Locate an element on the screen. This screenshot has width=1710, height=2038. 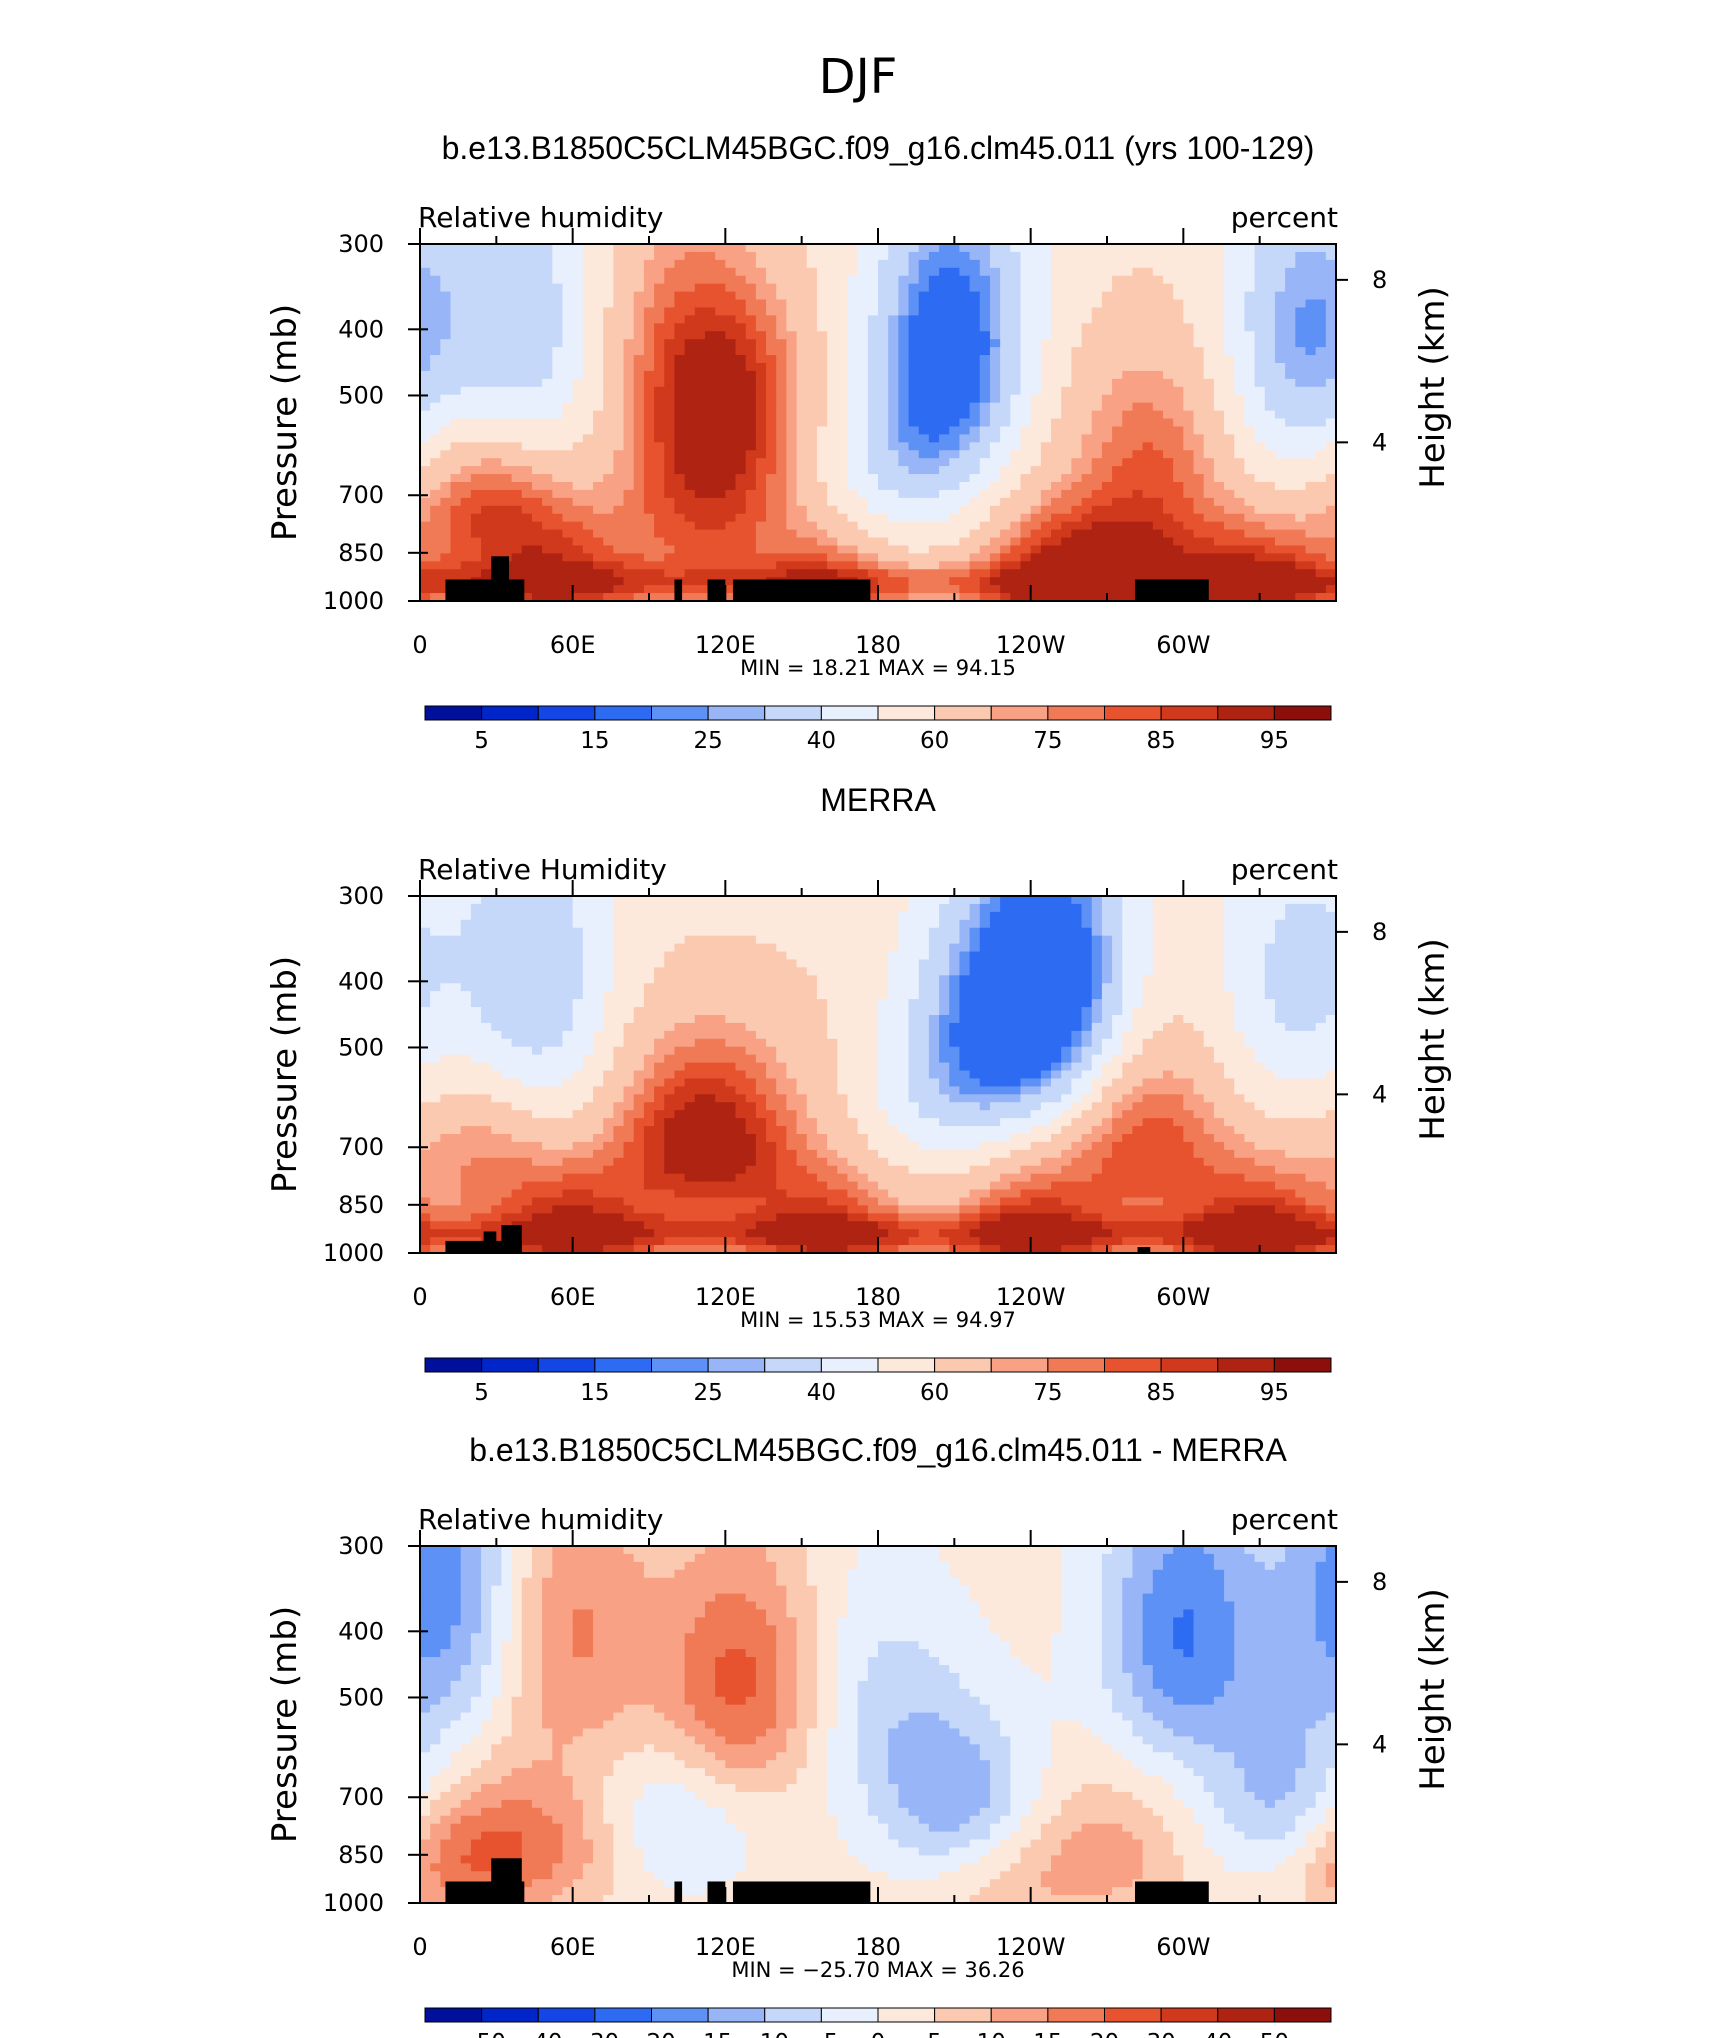
y-tick-label: 850 is located at coordinates (361, 553).